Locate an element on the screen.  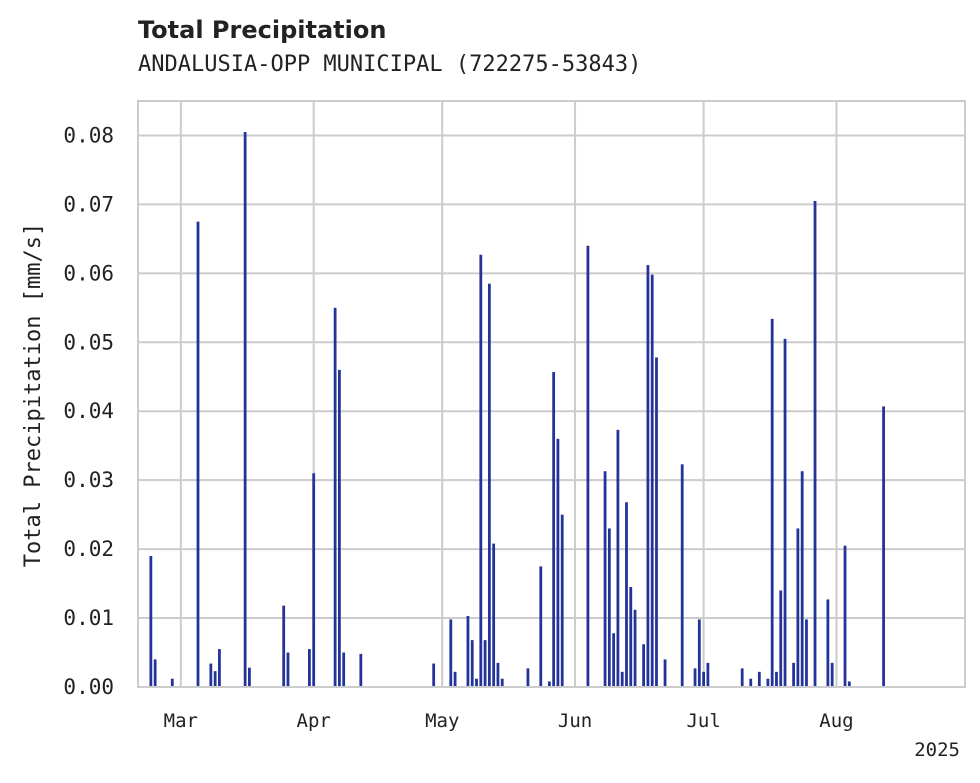
y-tick-label: 0.07 is located at coordinates (88, 204).